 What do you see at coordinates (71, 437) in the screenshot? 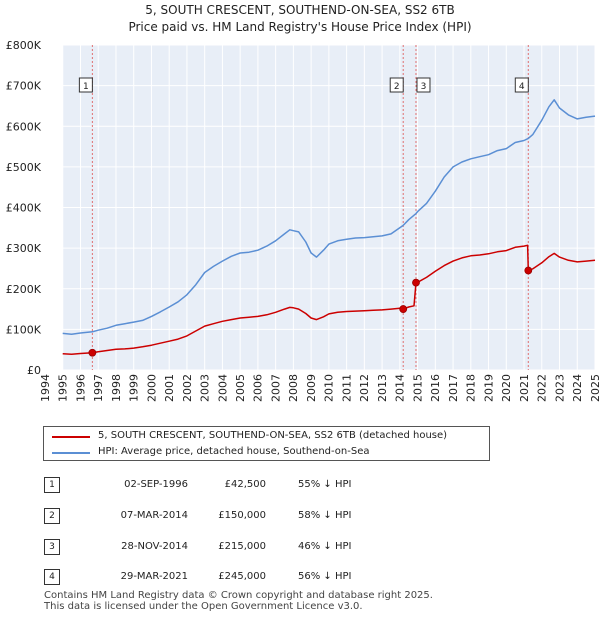
I see `legend-swatch-property` at bounding box center [71, 437].